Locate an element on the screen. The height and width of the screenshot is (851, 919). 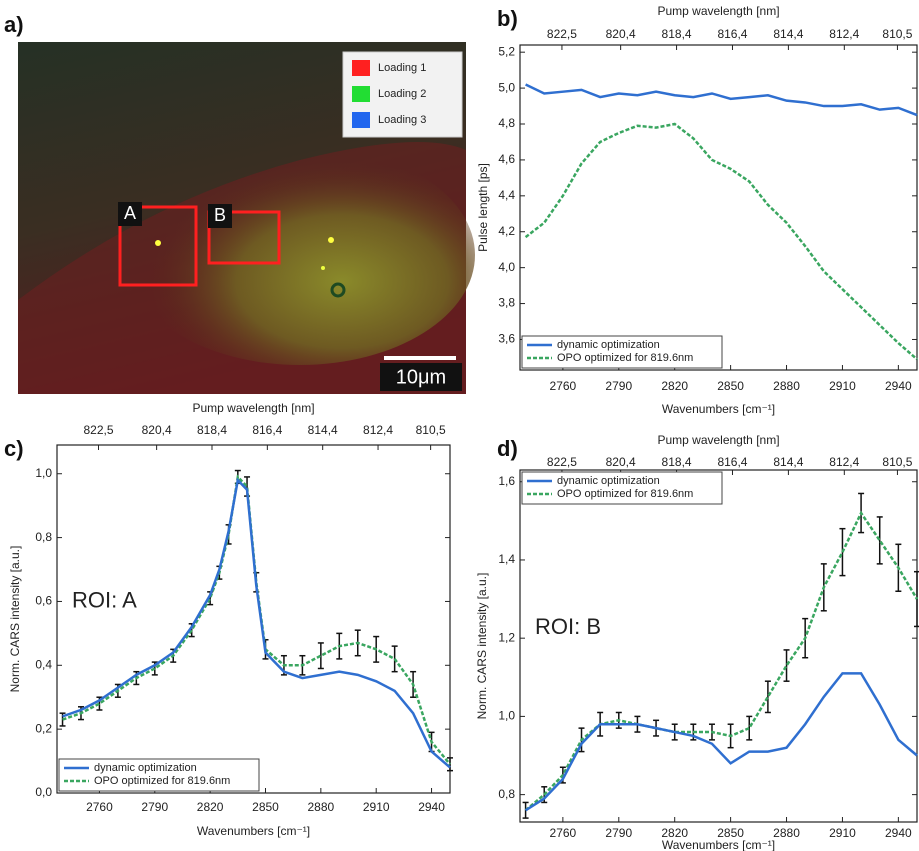
x-tick-label: 2940 is located at coordinates (898, 386).